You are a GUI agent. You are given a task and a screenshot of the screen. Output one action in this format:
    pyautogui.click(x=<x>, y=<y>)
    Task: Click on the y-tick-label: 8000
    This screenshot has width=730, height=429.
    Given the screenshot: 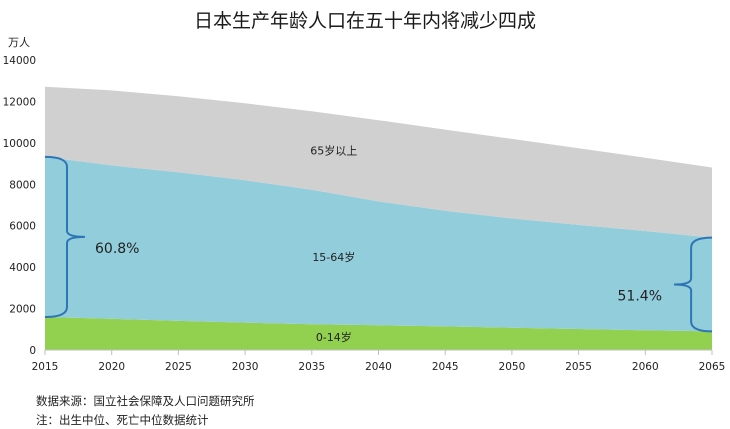 What is the action you would take?
    pyautogui.click(x=22, y=185)
    